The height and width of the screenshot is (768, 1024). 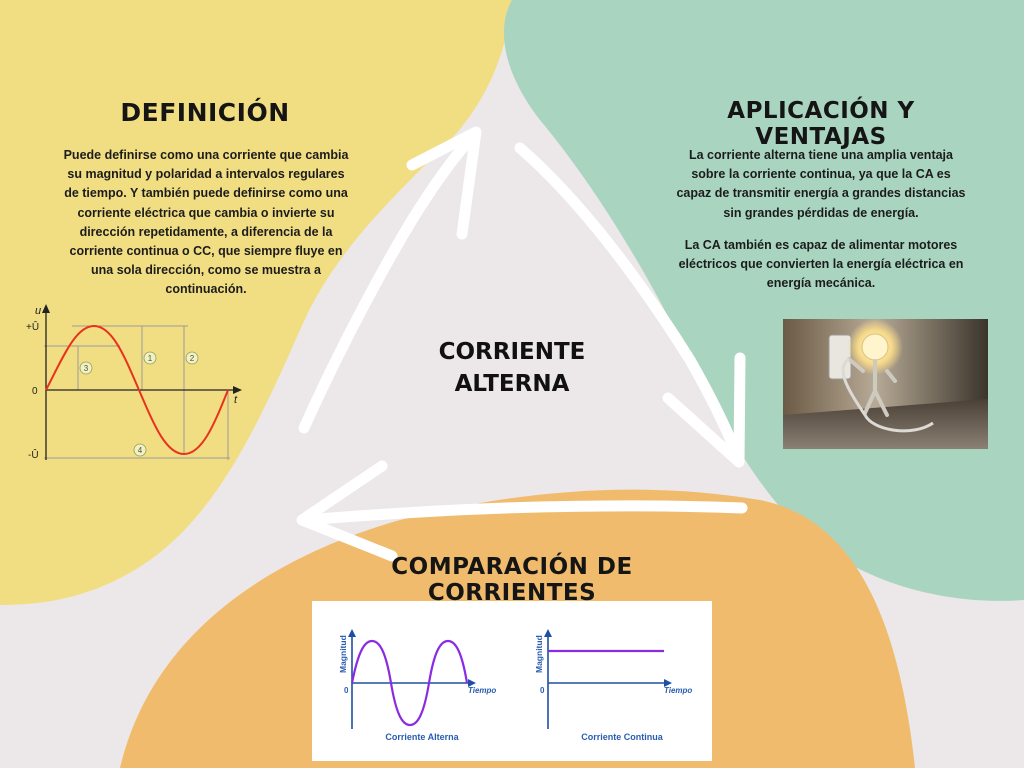 What do you see at coordinates (343, 654) in the screenshot?
I see `ac-y-label: Magnitud` at bounding box center [343, 654].